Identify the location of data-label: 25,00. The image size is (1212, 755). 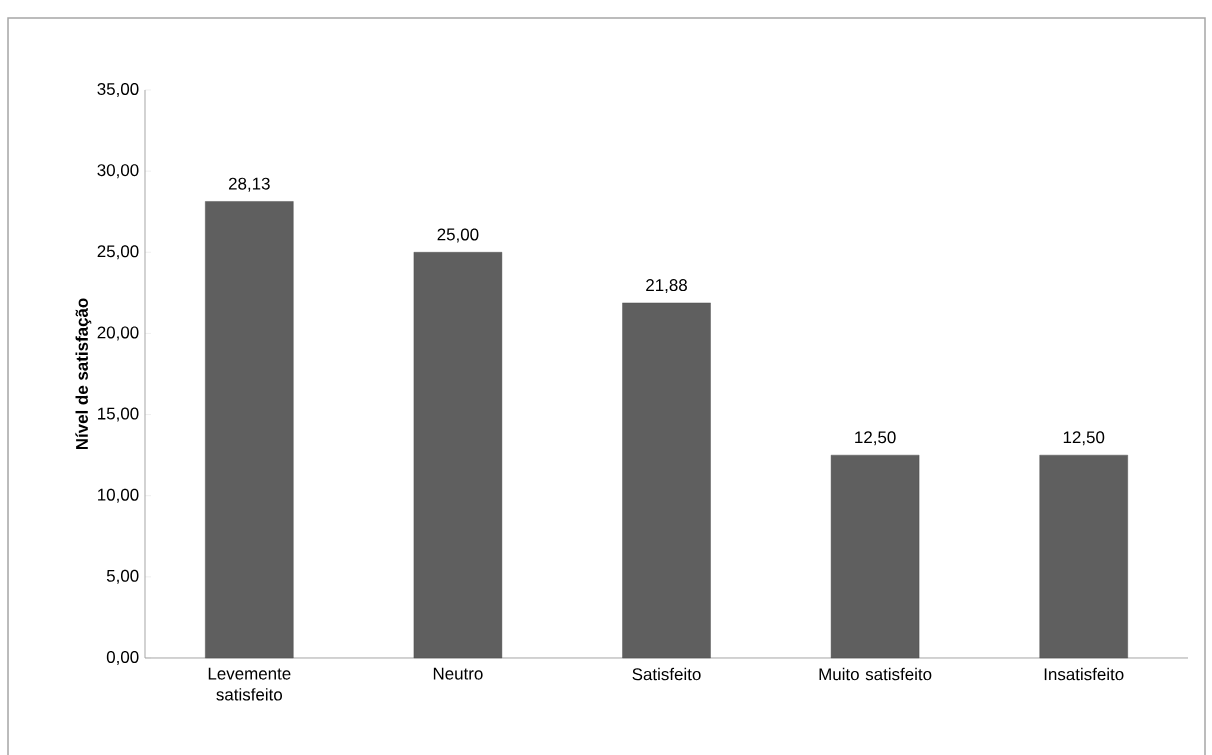
(458, 235).